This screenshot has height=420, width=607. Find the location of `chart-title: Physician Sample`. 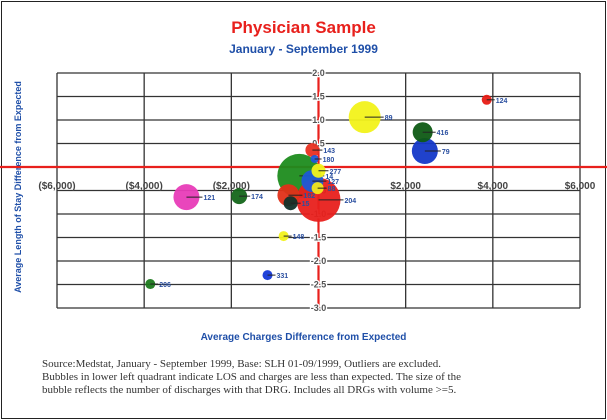

chart-title: Physician Sample is located at coordinates (303, 27).